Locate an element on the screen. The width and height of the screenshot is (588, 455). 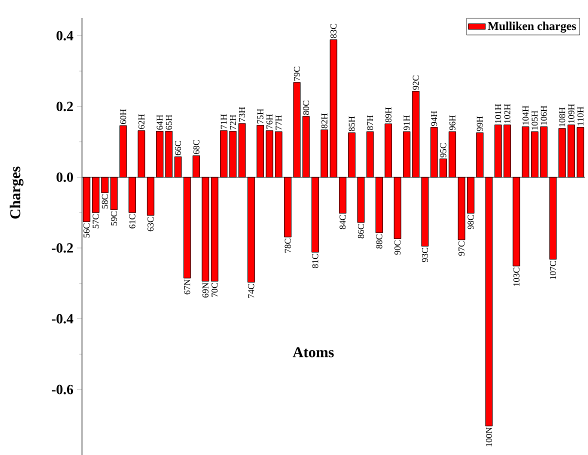
x-tick-label: 105H is located at coordinates (535, 120).